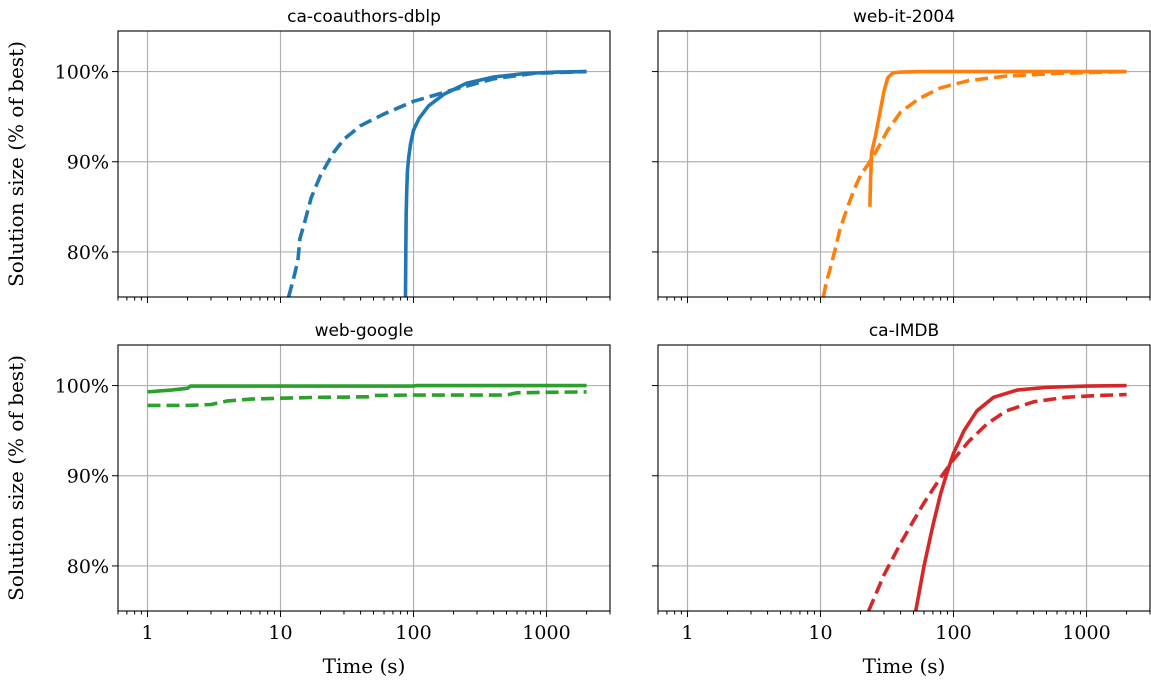  What do you see at coordinates (364, 331) in the screenshot?
I see `panel-title: web-google` at bounding box center [364, 331].